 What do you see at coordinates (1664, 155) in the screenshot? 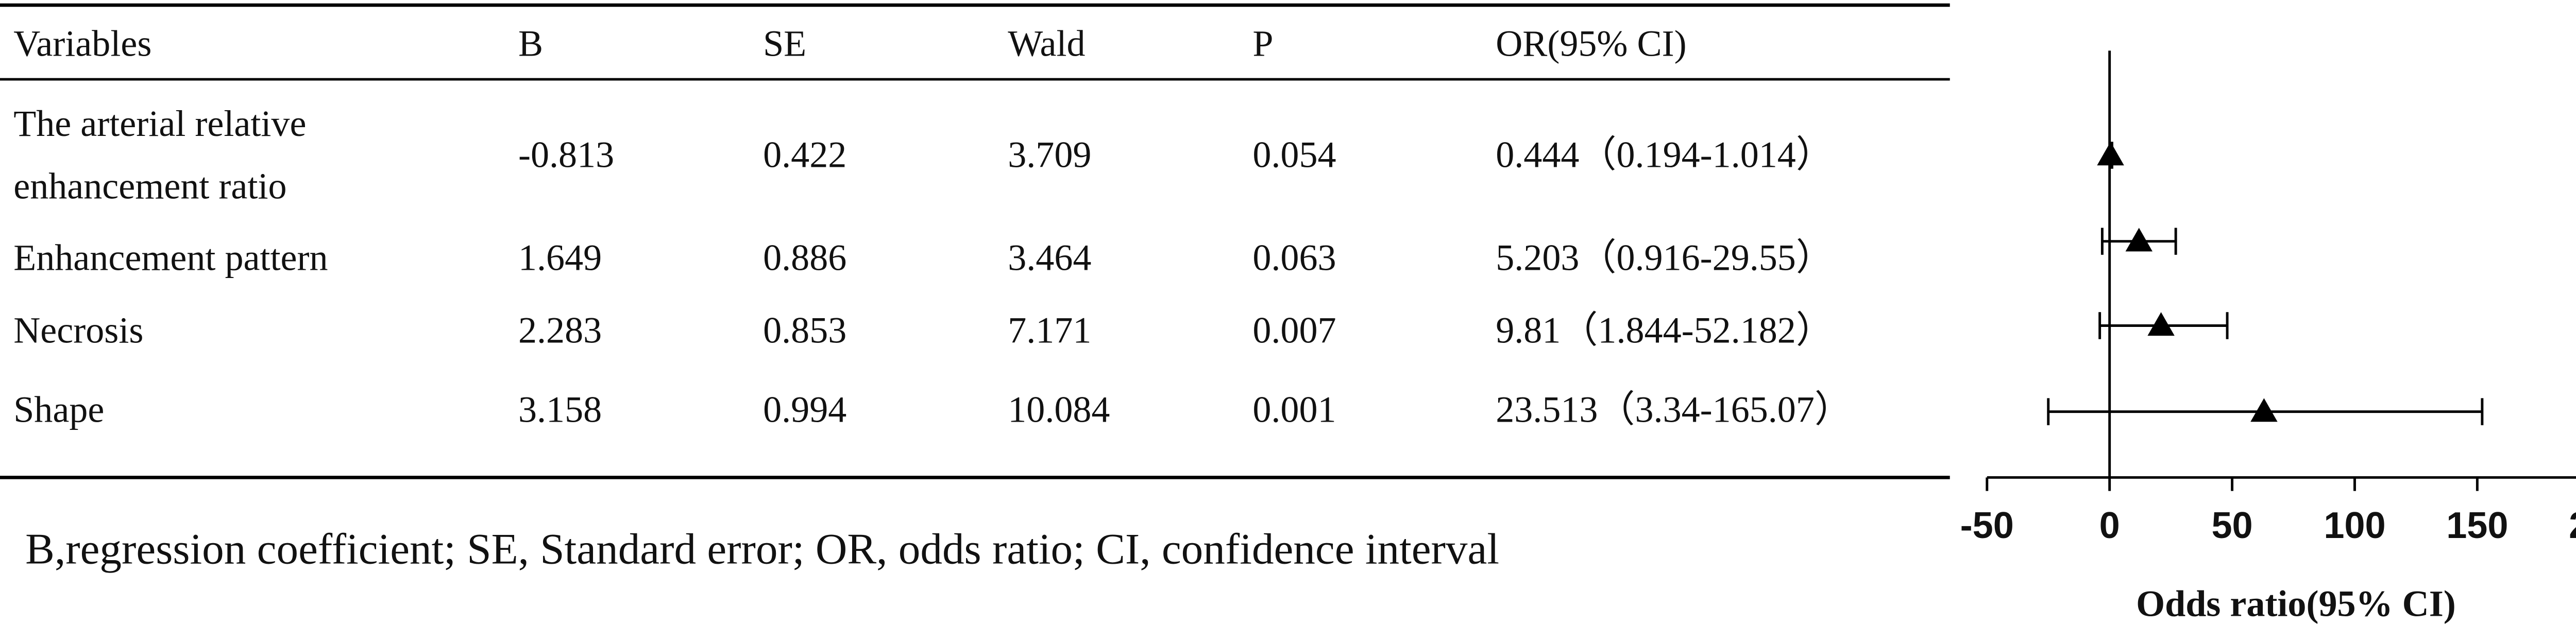
I see `cell: 0.444（0.194-1.014）` at bounding box center [1664, 155].